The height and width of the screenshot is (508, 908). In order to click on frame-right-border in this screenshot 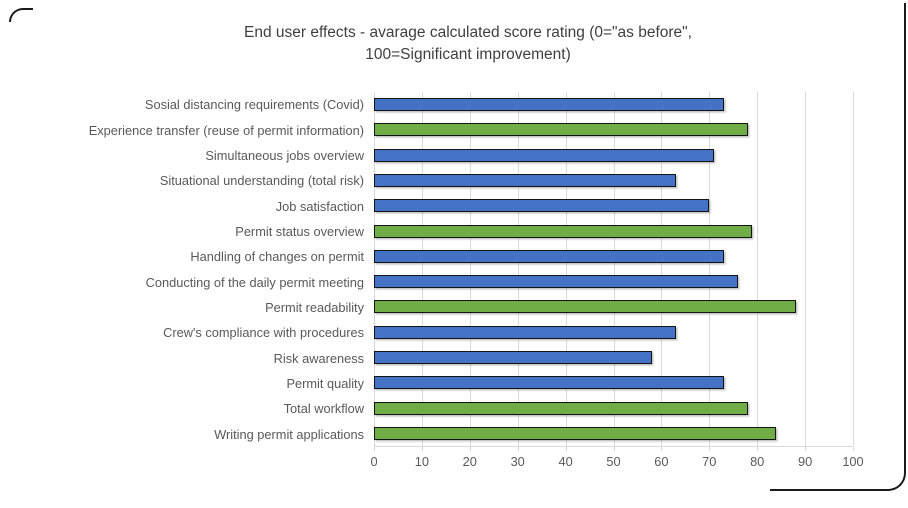, I will do `click(838, 247)`.